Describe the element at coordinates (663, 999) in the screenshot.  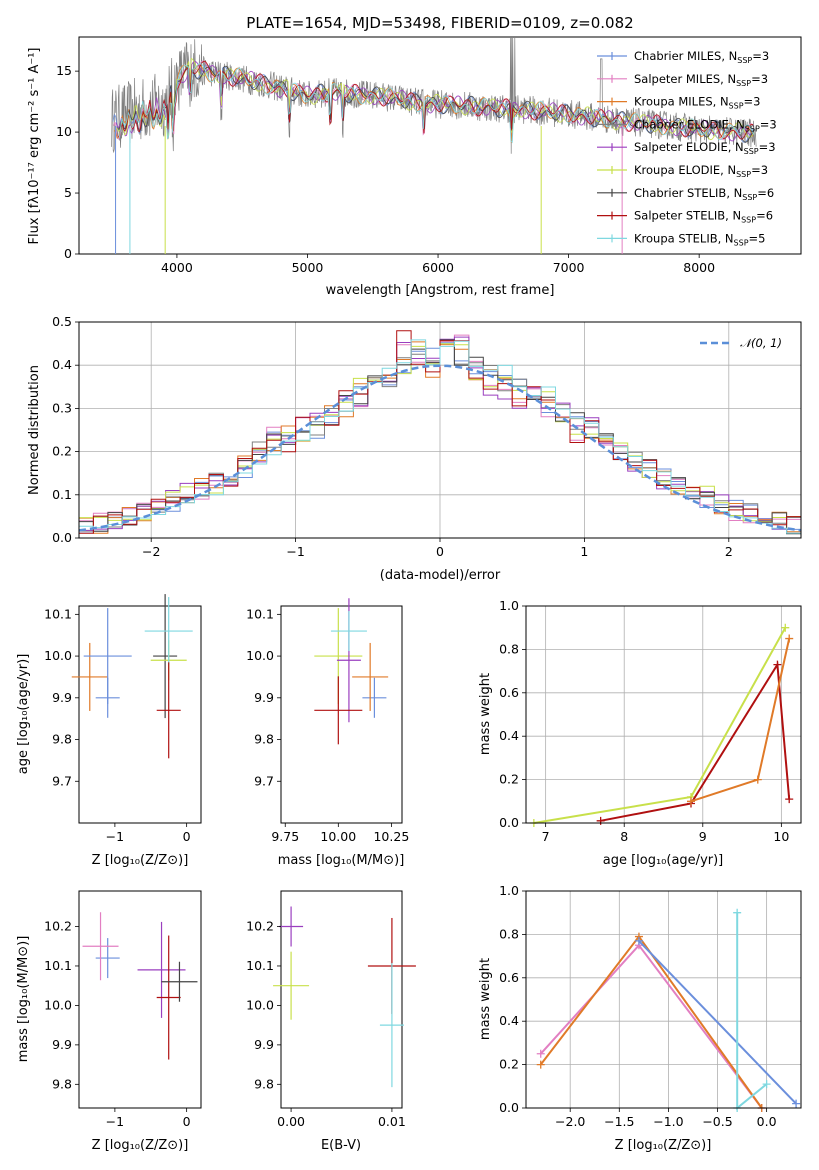
I see `mw-z-frame` at that location.